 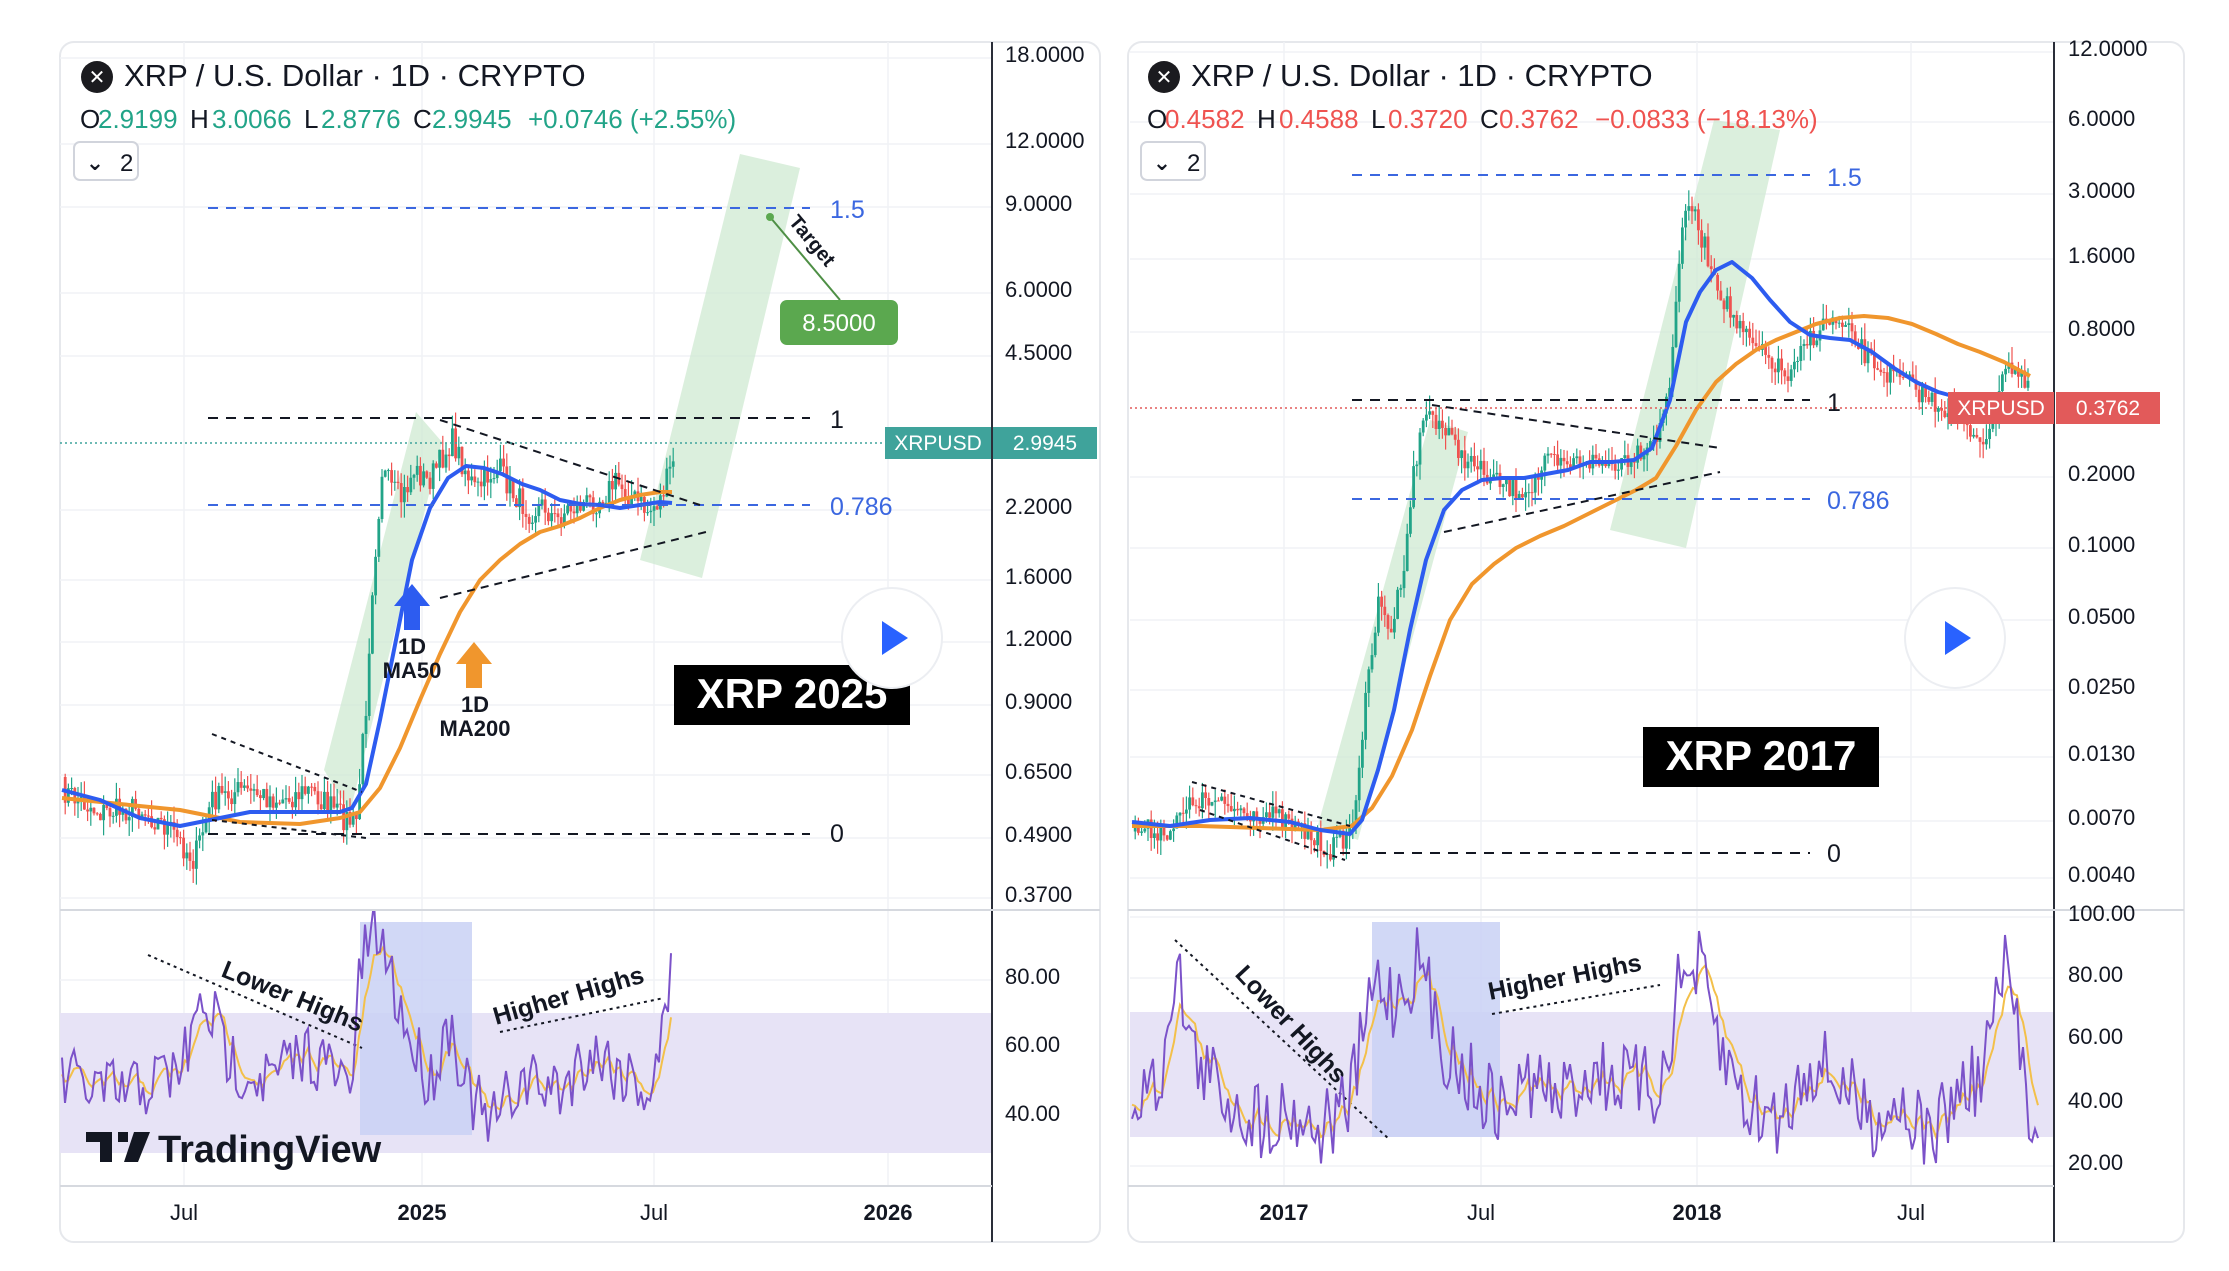 I want to click on right-rsi-axis: 100.00 80.00 60.00 40.00 20.00, so click(x=2101, y=1038).